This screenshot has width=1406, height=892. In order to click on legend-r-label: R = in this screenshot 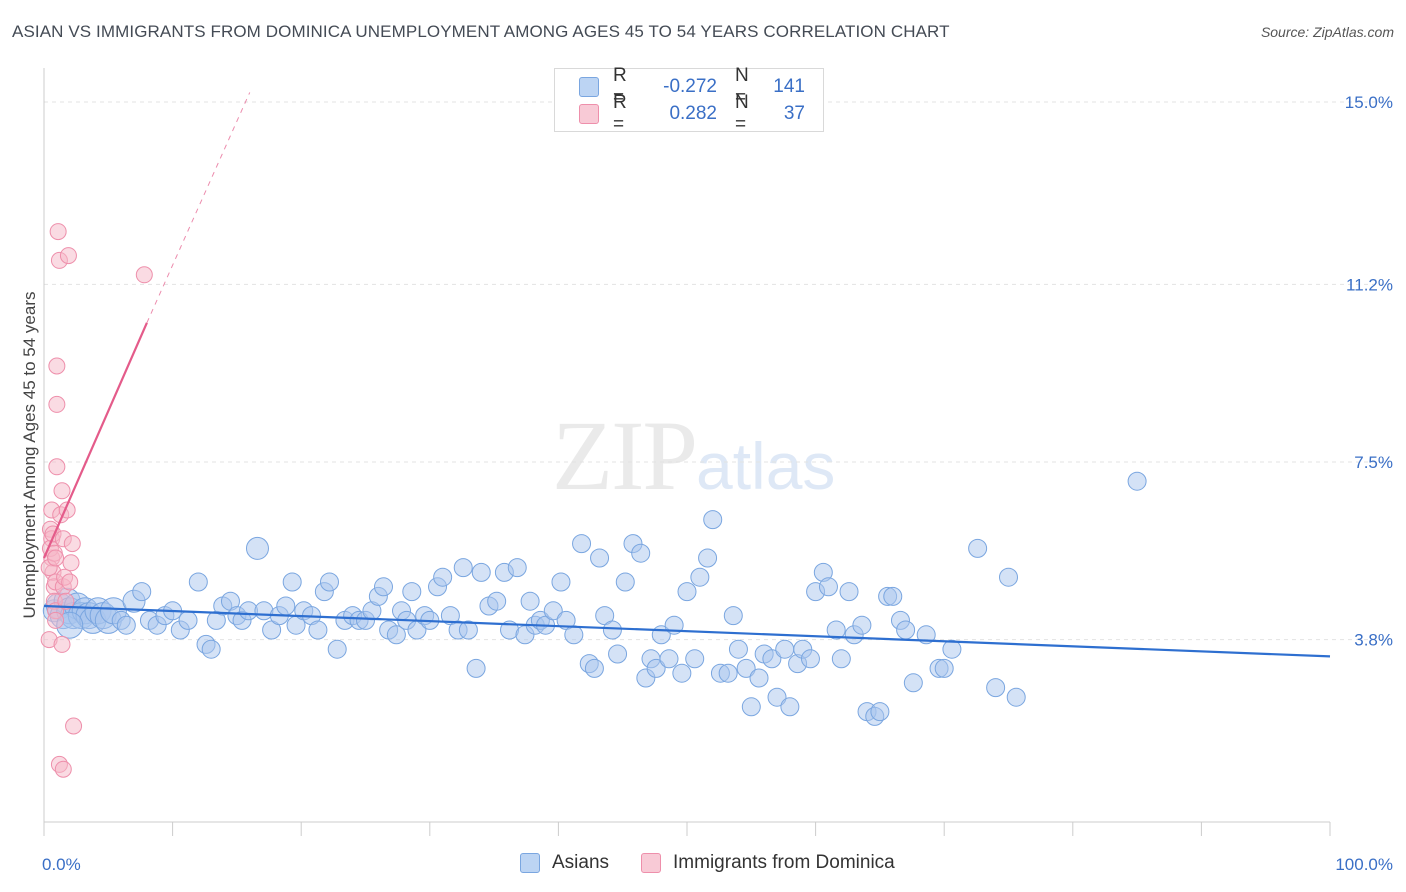, I will do `click(620, 86)`.